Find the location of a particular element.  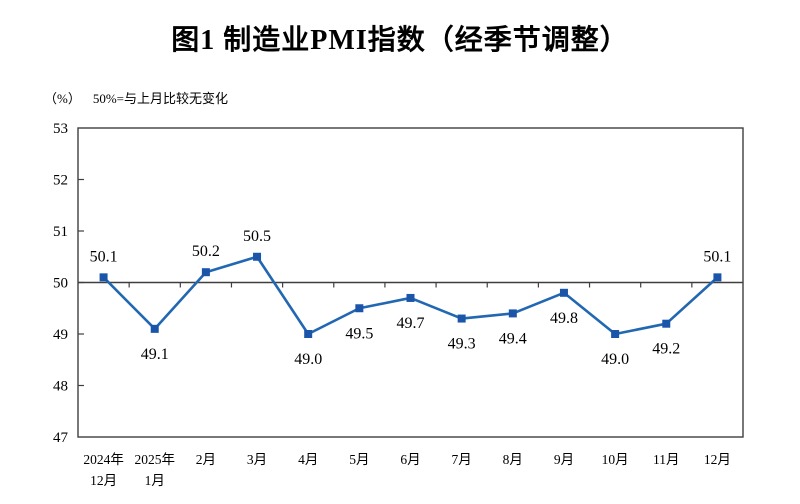

data-label: 49.5 is located at coordinates (359, 333).